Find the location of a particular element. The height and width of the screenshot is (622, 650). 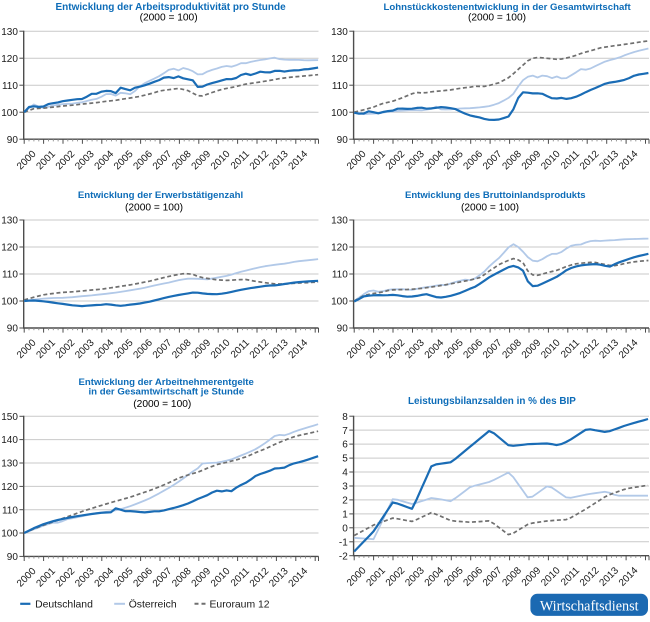

svg-text: 8 is located at coordinates (345, 417).